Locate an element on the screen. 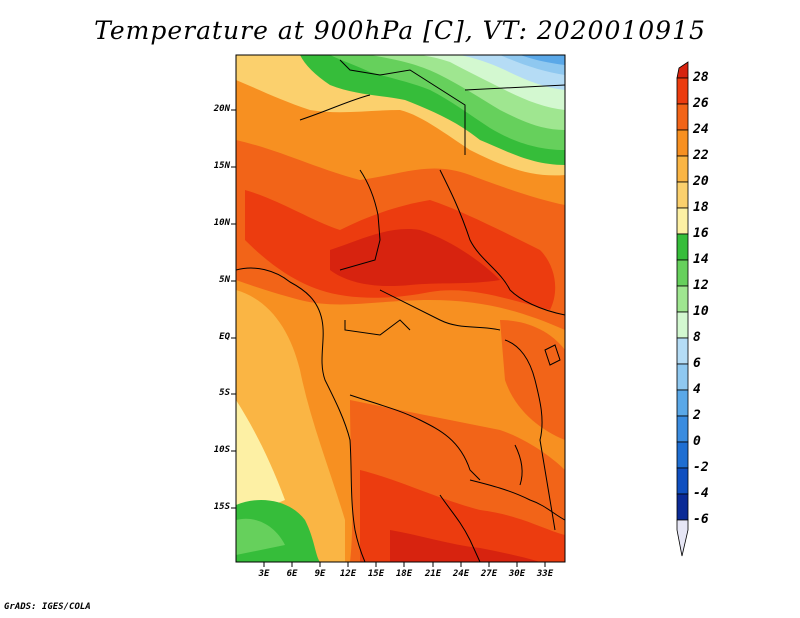  lat-label-10n: 10N is located at coordinates (221, 223).